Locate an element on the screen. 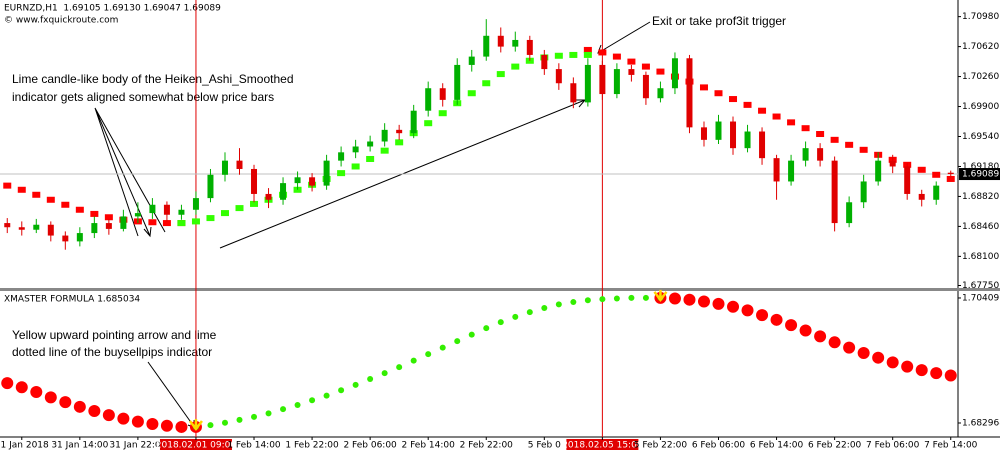 Image resolution: width=1000 pixels, height=455 pixels. x-tick-label: 6 Feb 22:00 is located at coordinates (835, 446).